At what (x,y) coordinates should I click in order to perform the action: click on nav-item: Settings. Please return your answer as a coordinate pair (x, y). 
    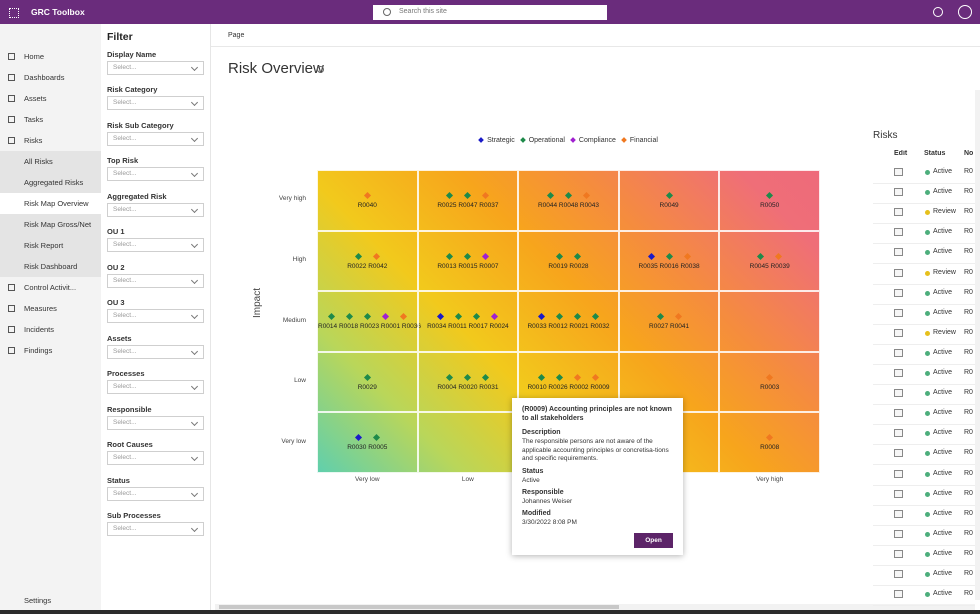
    Looking at the image, I should click on (38, 600).